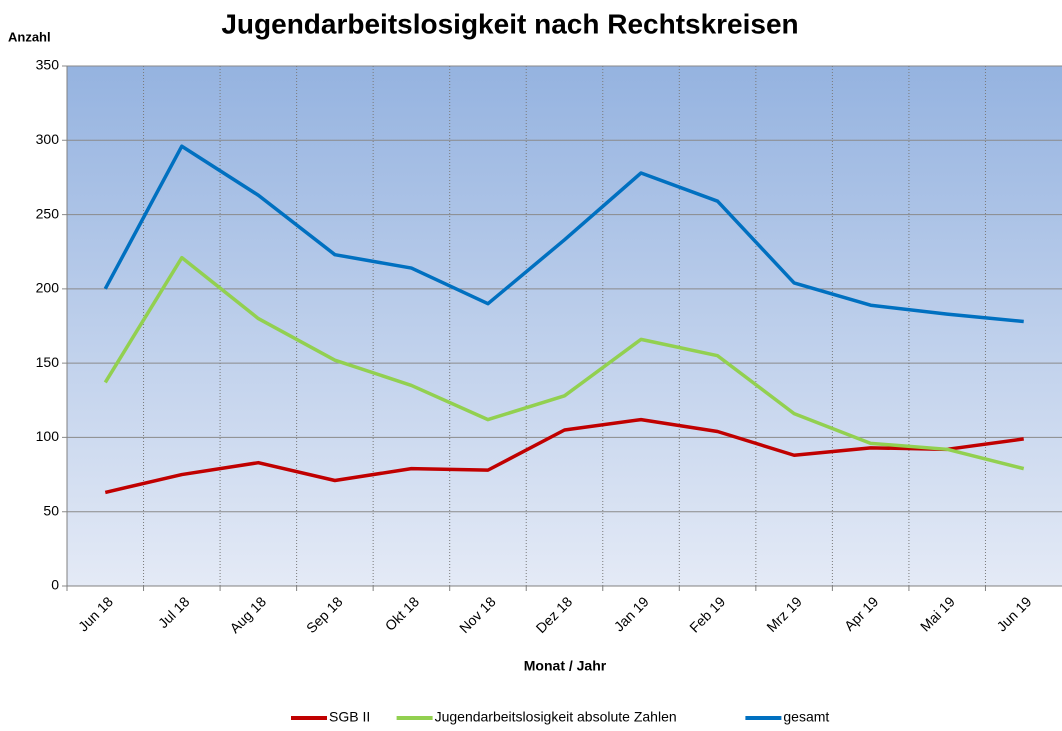 This screenshot has width=1062, height=731. I want to click on x-tick-label: Jan 19, so click(631, 613).